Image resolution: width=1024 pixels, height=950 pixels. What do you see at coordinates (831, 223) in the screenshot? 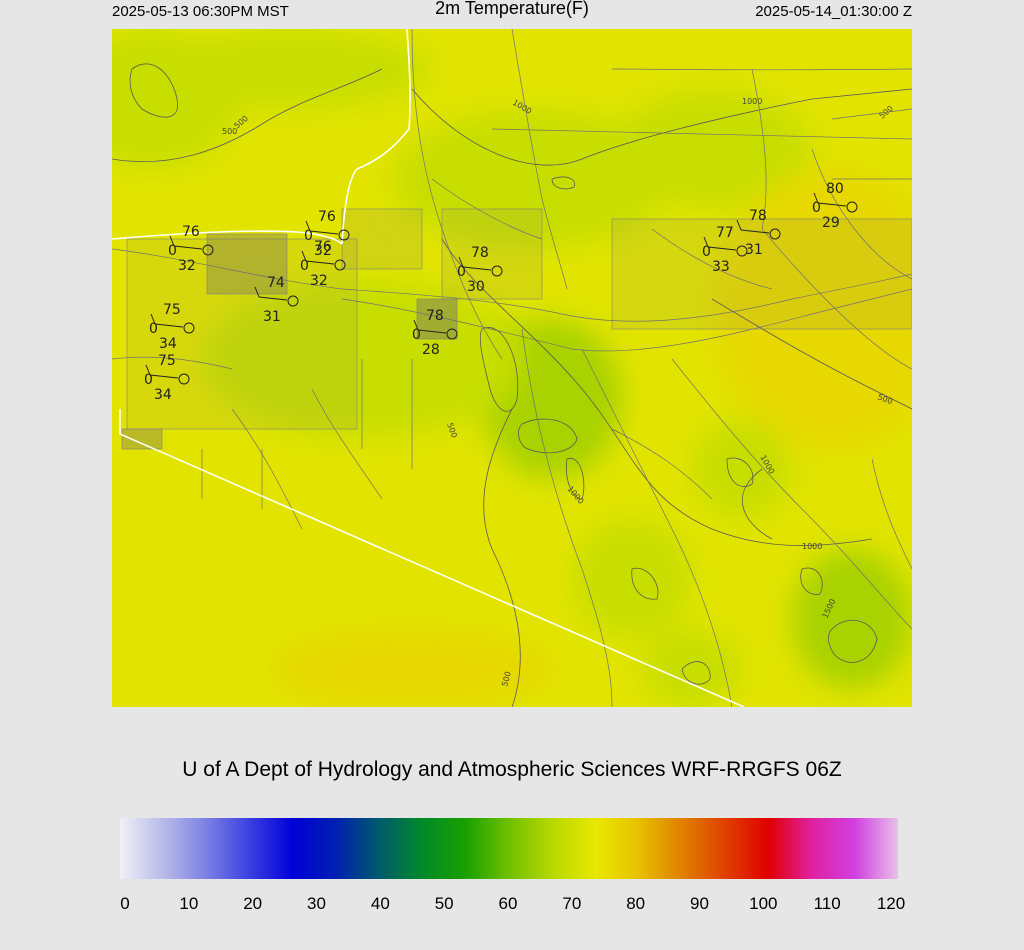
I see `station-dewpoint: 29` at bounding box center [831, 223].